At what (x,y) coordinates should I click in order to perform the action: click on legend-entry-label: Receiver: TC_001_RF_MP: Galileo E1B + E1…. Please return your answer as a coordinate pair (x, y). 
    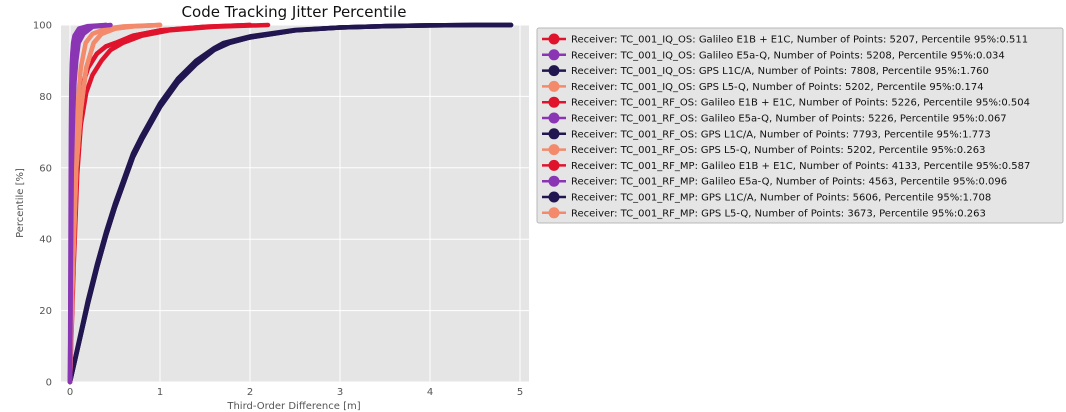
    Looking at the image, I should click on (800, 166).